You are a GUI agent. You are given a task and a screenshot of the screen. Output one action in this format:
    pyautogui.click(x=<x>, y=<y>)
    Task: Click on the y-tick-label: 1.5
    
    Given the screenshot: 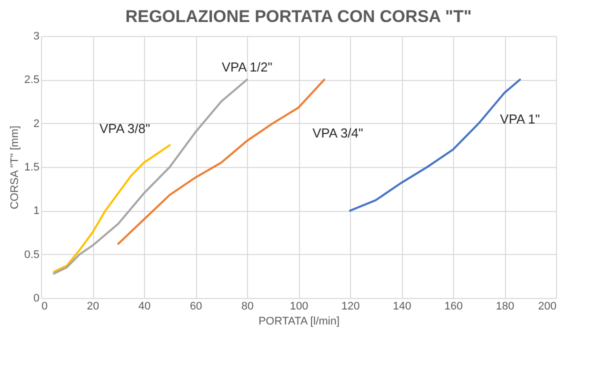 What is the action you would take?
    pyautogui.click(x=32, y=168)
    